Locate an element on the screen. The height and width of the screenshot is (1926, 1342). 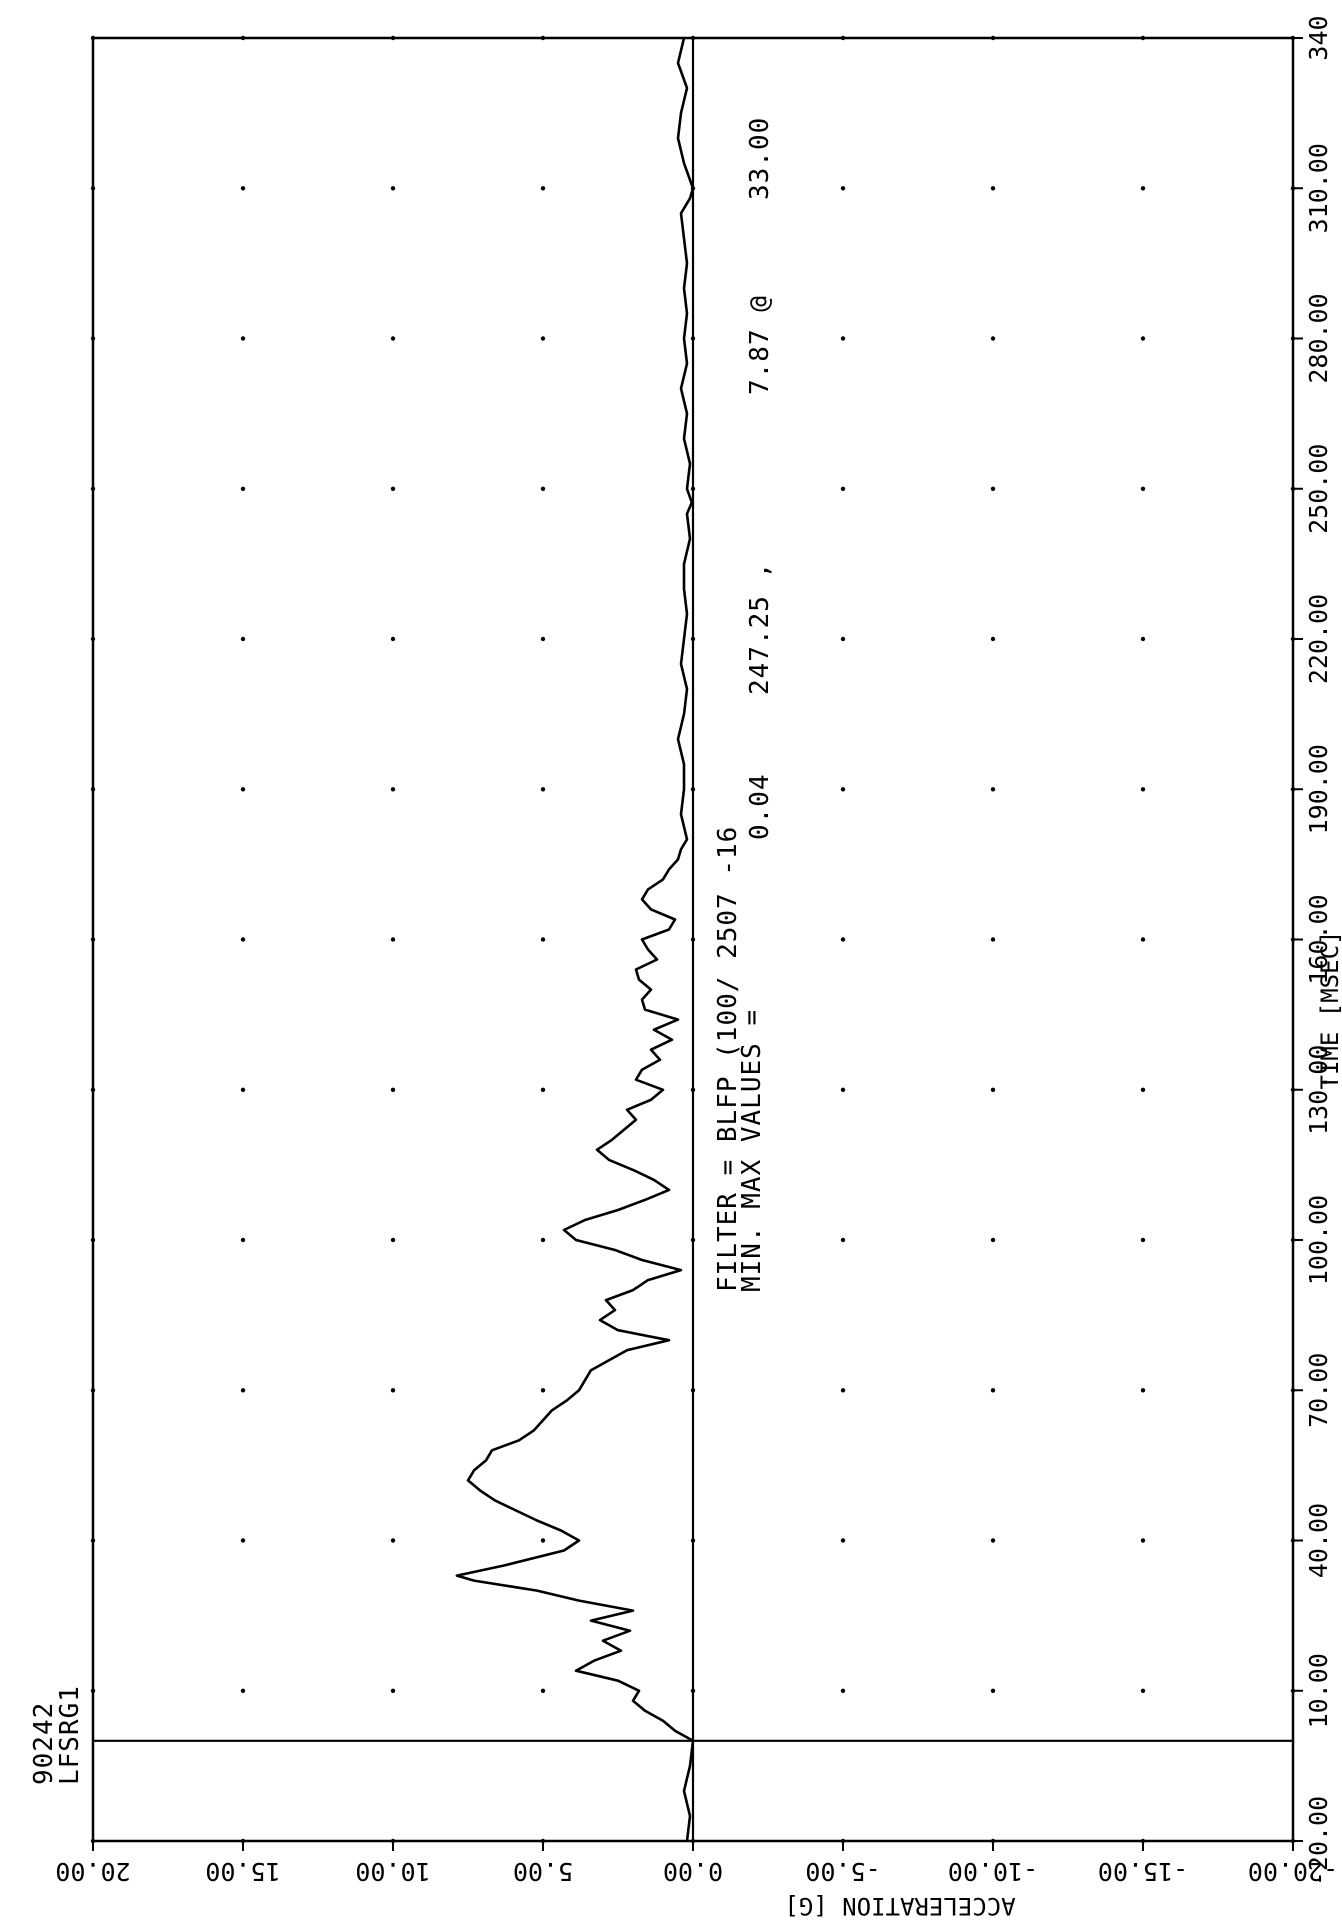
minmax-label: MIN. MAX VALUES = is located at coordinates (752, 1150).